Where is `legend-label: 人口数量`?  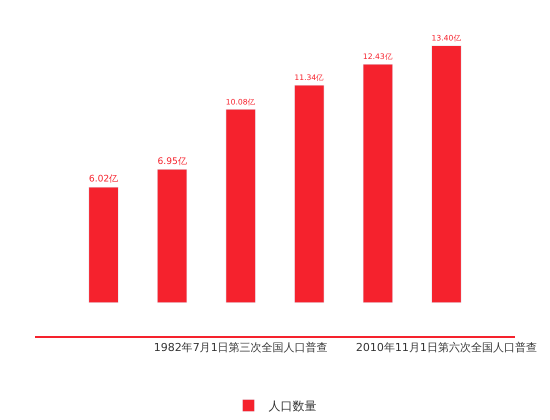 legend-label: 人口数量 is located at coordinates (292, 406).